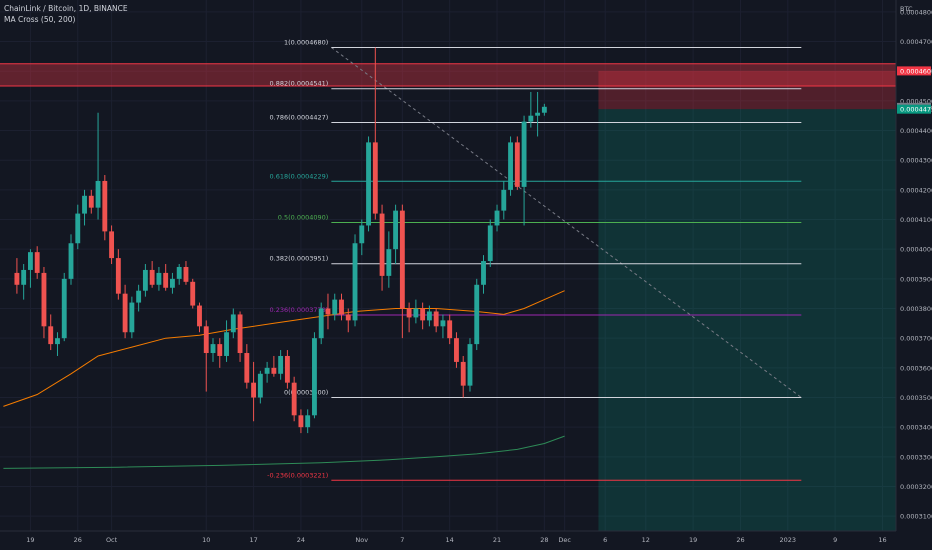 The width and height of the screenshot is (932, 550). Describe the element at coordinates (906, 9) in the screenshot. I see `currency-label: BTC` at that location.